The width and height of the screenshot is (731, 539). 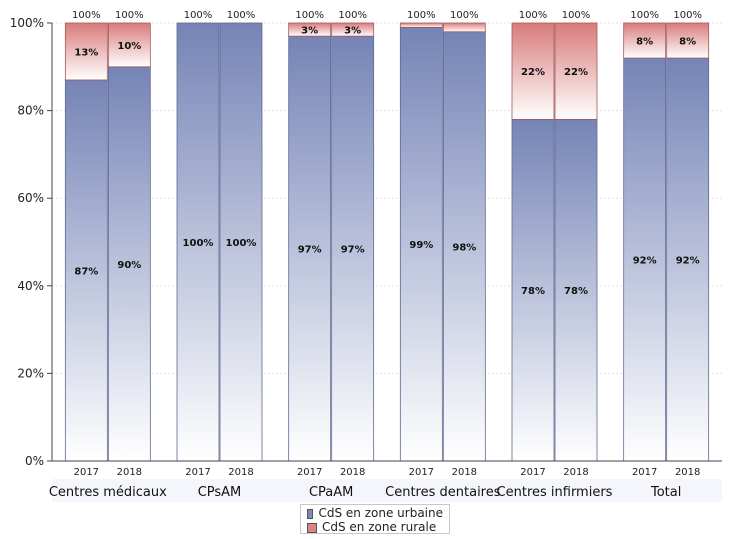 I want to click on rural-label: 10%, so click(x=129, y=46).